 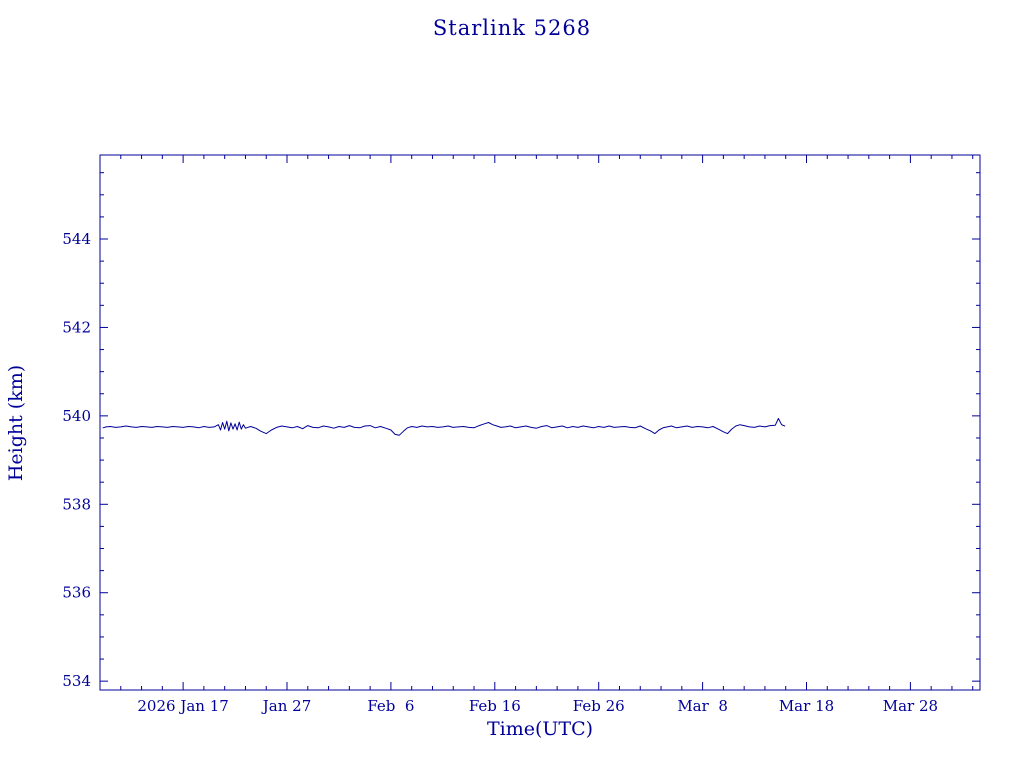 I want to click on x-tick-label: Mar 18, so click(x=806, y=706).